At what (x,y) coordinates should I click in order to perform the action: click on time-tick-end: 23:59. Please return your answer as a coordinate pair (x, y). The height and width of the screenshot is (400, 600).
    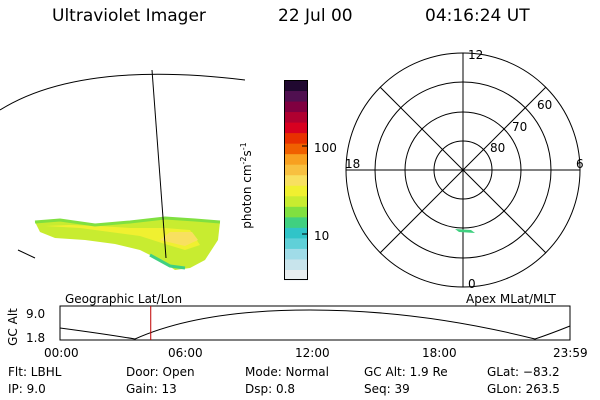
    Looking at the image, I should click on (570, 353).